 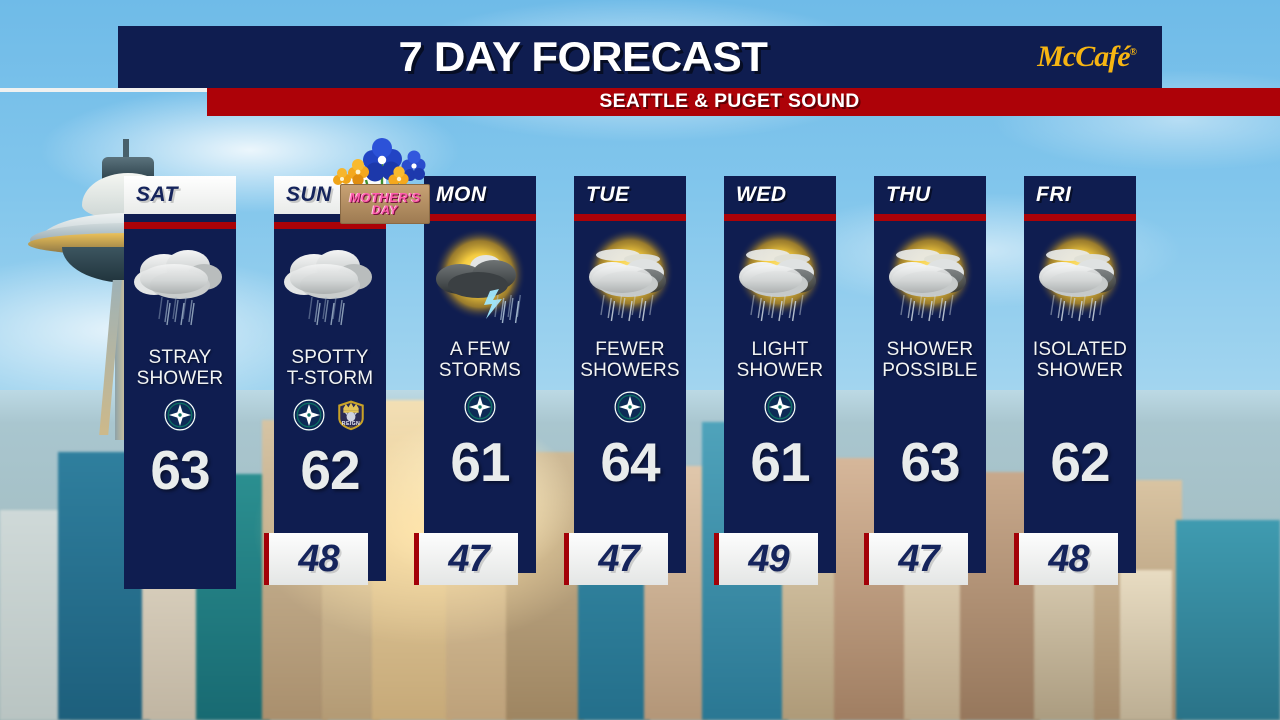 What do you see at coordinates (630, 349) in the screenshot?
I see `condition-line1: FEWER` at bounding box center [630, 349].